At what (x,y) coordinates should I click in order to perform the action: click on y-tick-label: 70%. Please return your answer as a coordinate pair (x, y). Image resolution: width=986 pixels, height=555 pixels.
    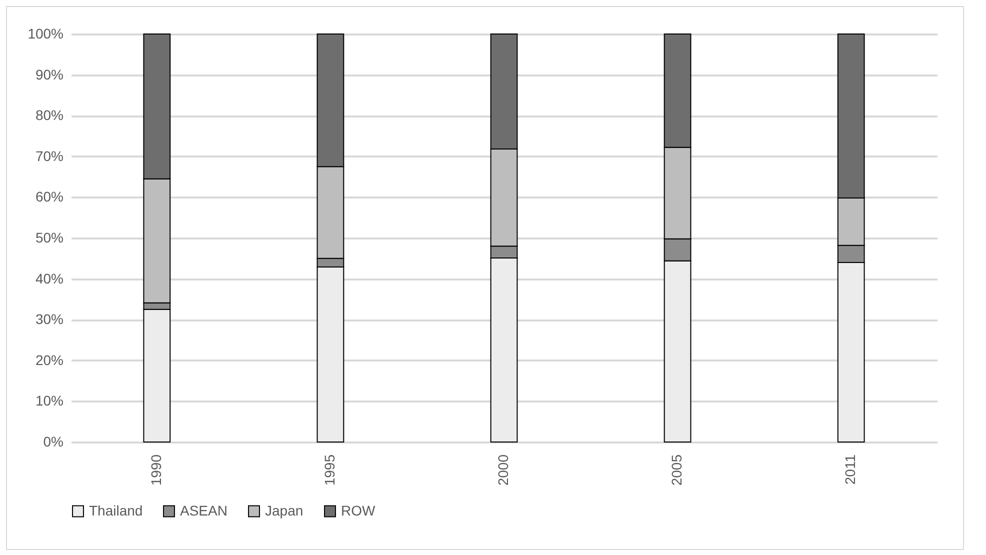
    Looking at the image, I should click on (49, 156).